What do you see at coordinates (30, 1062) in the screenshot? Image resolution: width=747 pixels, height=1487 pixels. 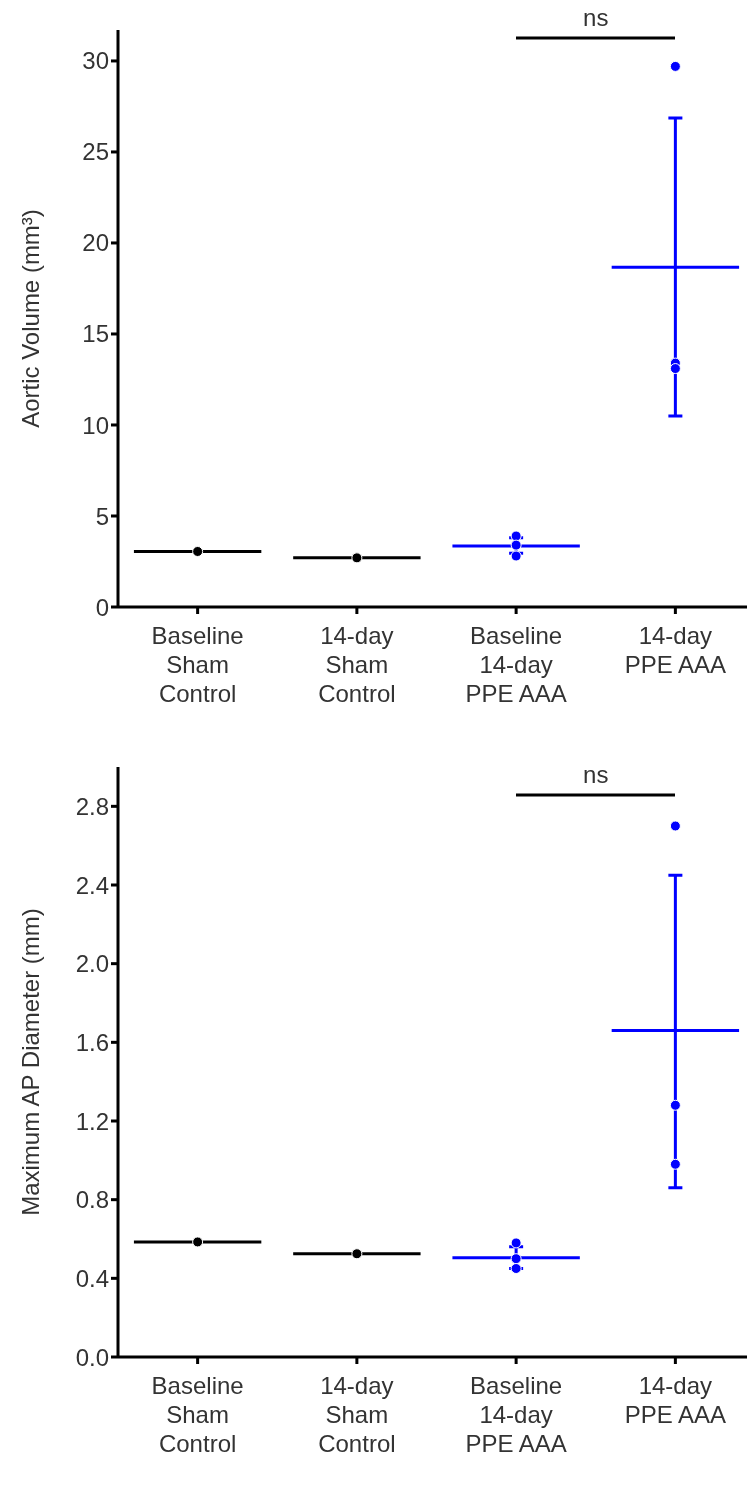 I see `y-axis-title: Maximum AP Diameter (mm)` at bounding box center [30, 1062].